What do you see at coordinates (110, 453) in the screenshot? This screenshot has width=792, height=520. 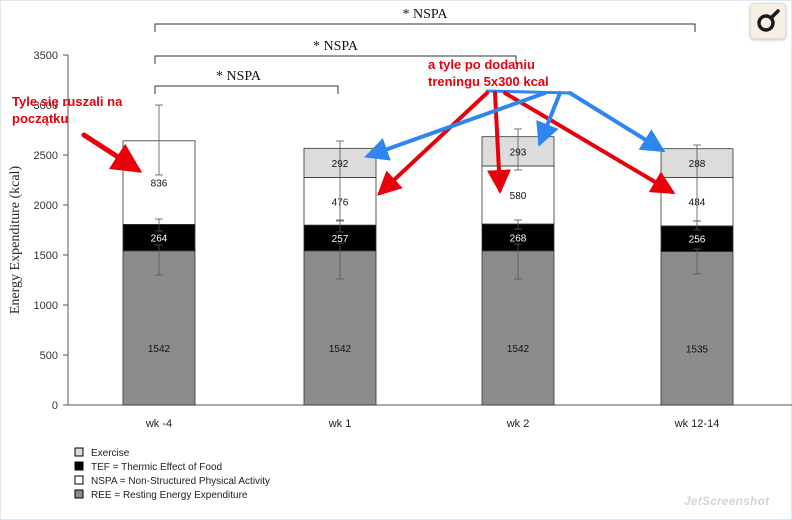 I see `legend-label: Exercise` at bounding box center [110, 453].